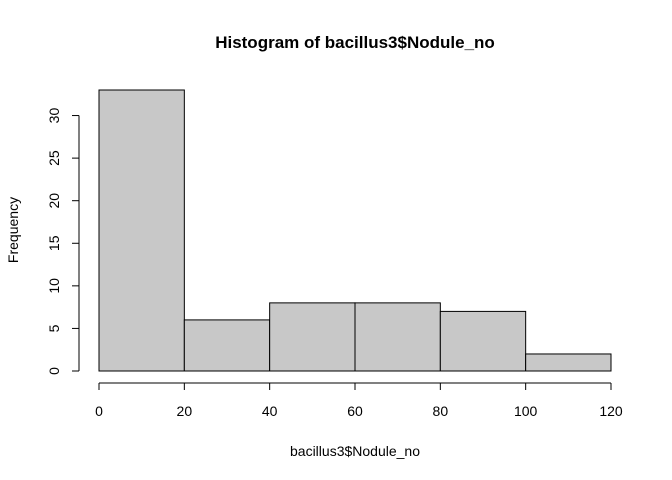  I want to click on y-tick-label: 30, so click(54, 116).